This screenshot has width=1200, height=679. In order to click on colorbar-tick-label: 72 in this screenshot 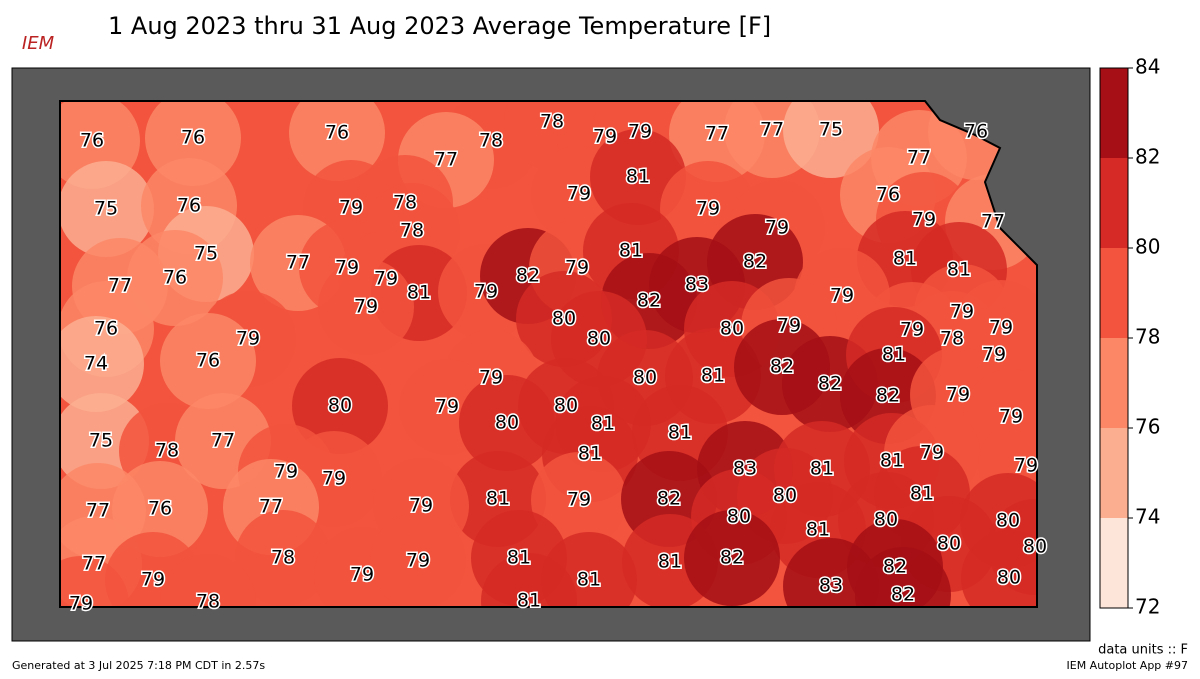, I will do `click(1147, 607)`.